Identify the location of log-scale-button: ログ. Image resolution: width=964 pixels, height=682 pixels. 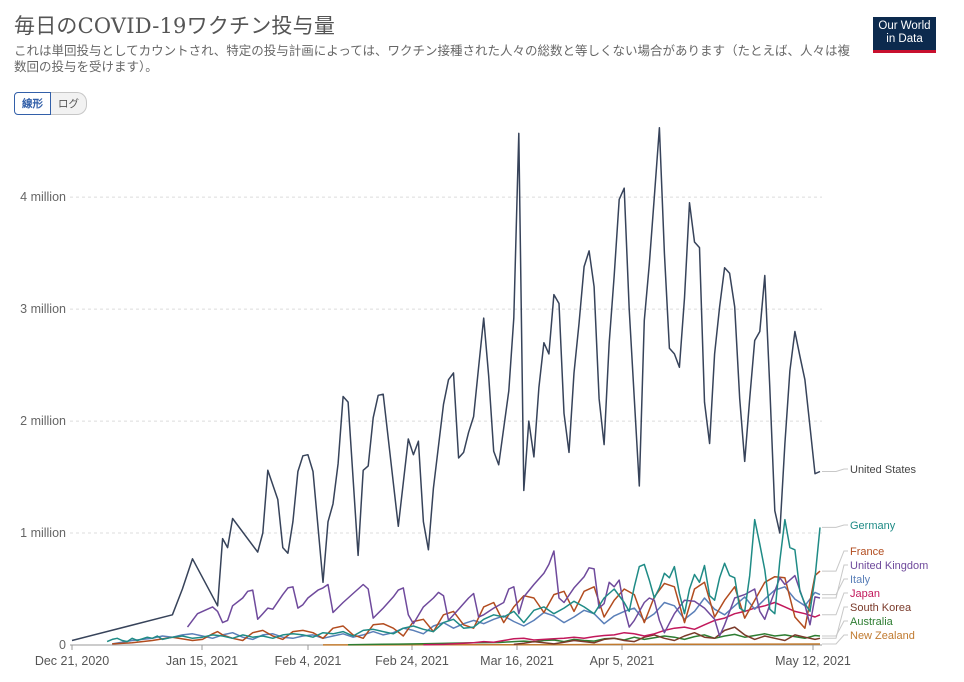
(69, 103).